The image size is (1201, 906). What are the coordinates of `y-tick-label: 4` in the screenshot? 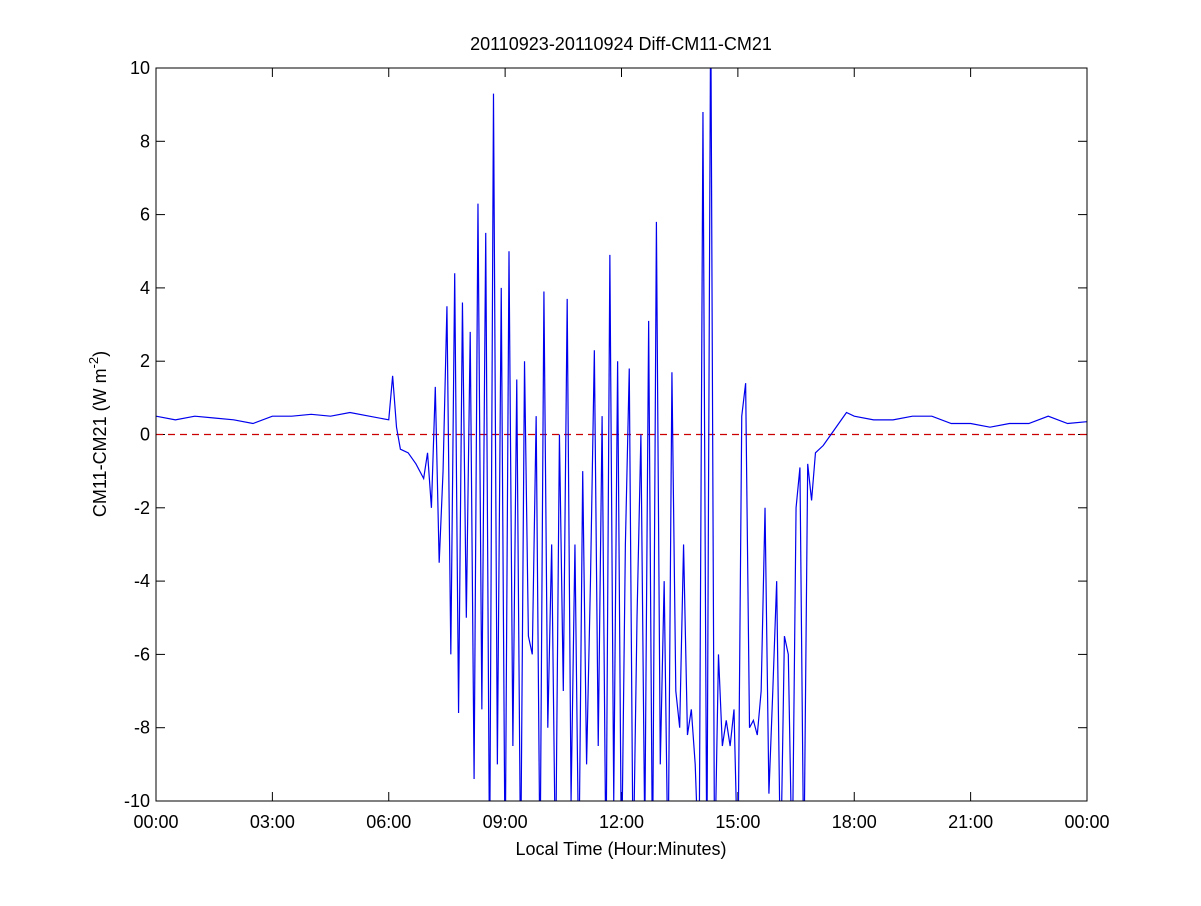 It's located at (145, 288).